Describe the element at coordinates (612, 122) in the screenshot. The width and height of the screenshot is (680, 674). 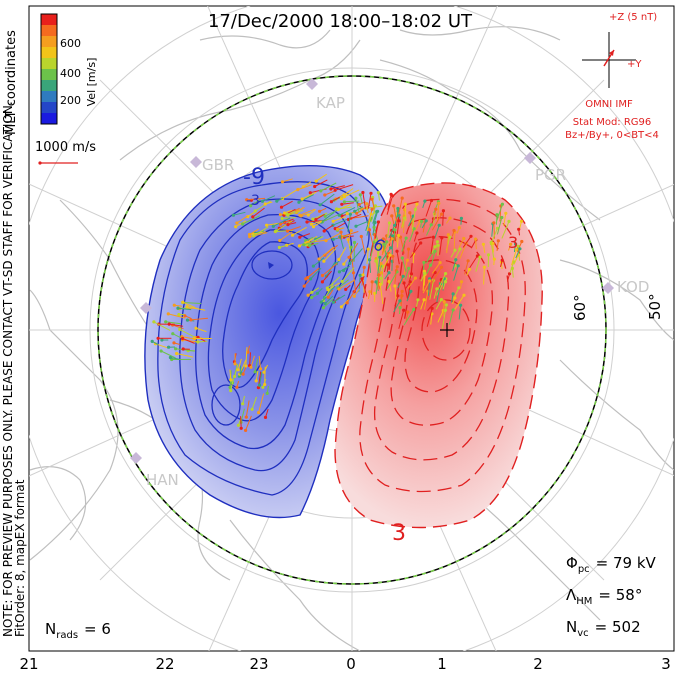
I see `imf-model: Stat Mod: RG96` at that location.